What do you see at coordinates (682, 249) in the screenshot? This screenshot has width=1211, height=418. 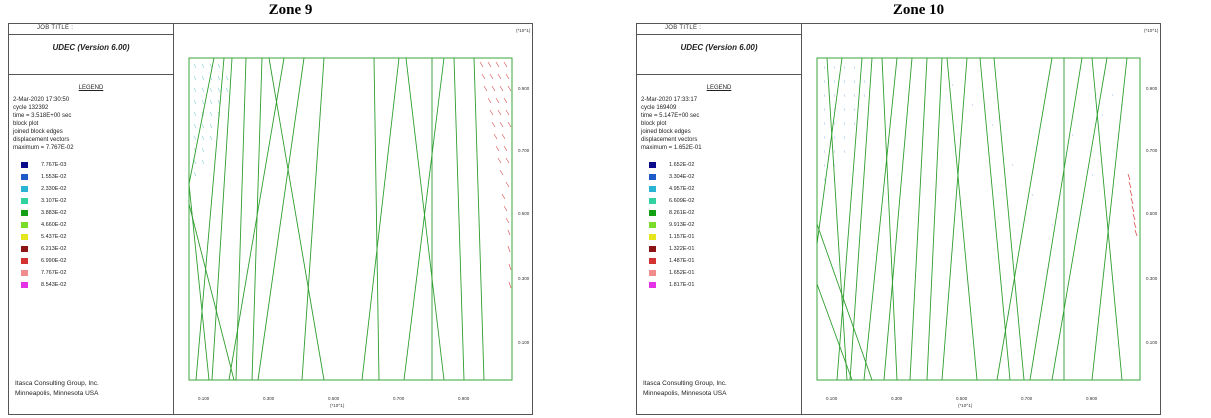 I see `legend-label: 1.322E-01` at bounding box center [682, 249].